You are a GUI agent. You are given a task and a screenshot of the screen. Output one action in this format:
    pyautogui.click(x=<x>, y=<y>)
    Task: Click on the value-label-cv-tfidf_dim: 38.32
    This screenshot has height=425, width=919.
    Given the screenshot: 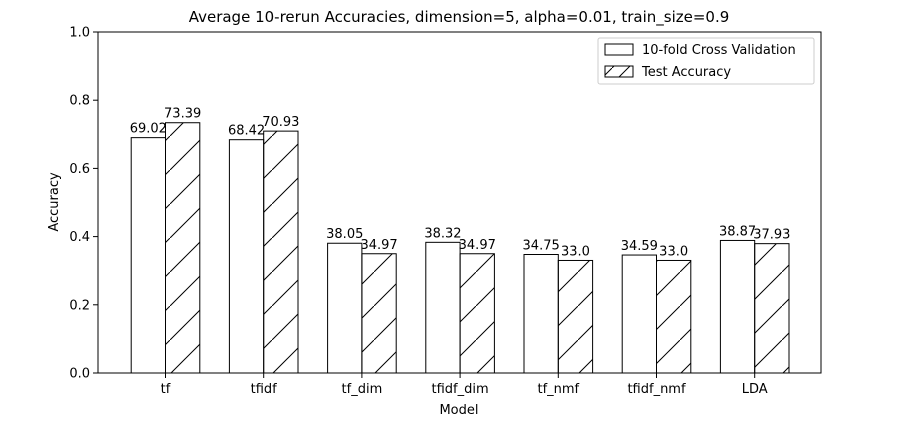 What is the action you would take?
    pyautogui.click(x=442, y=233)
    